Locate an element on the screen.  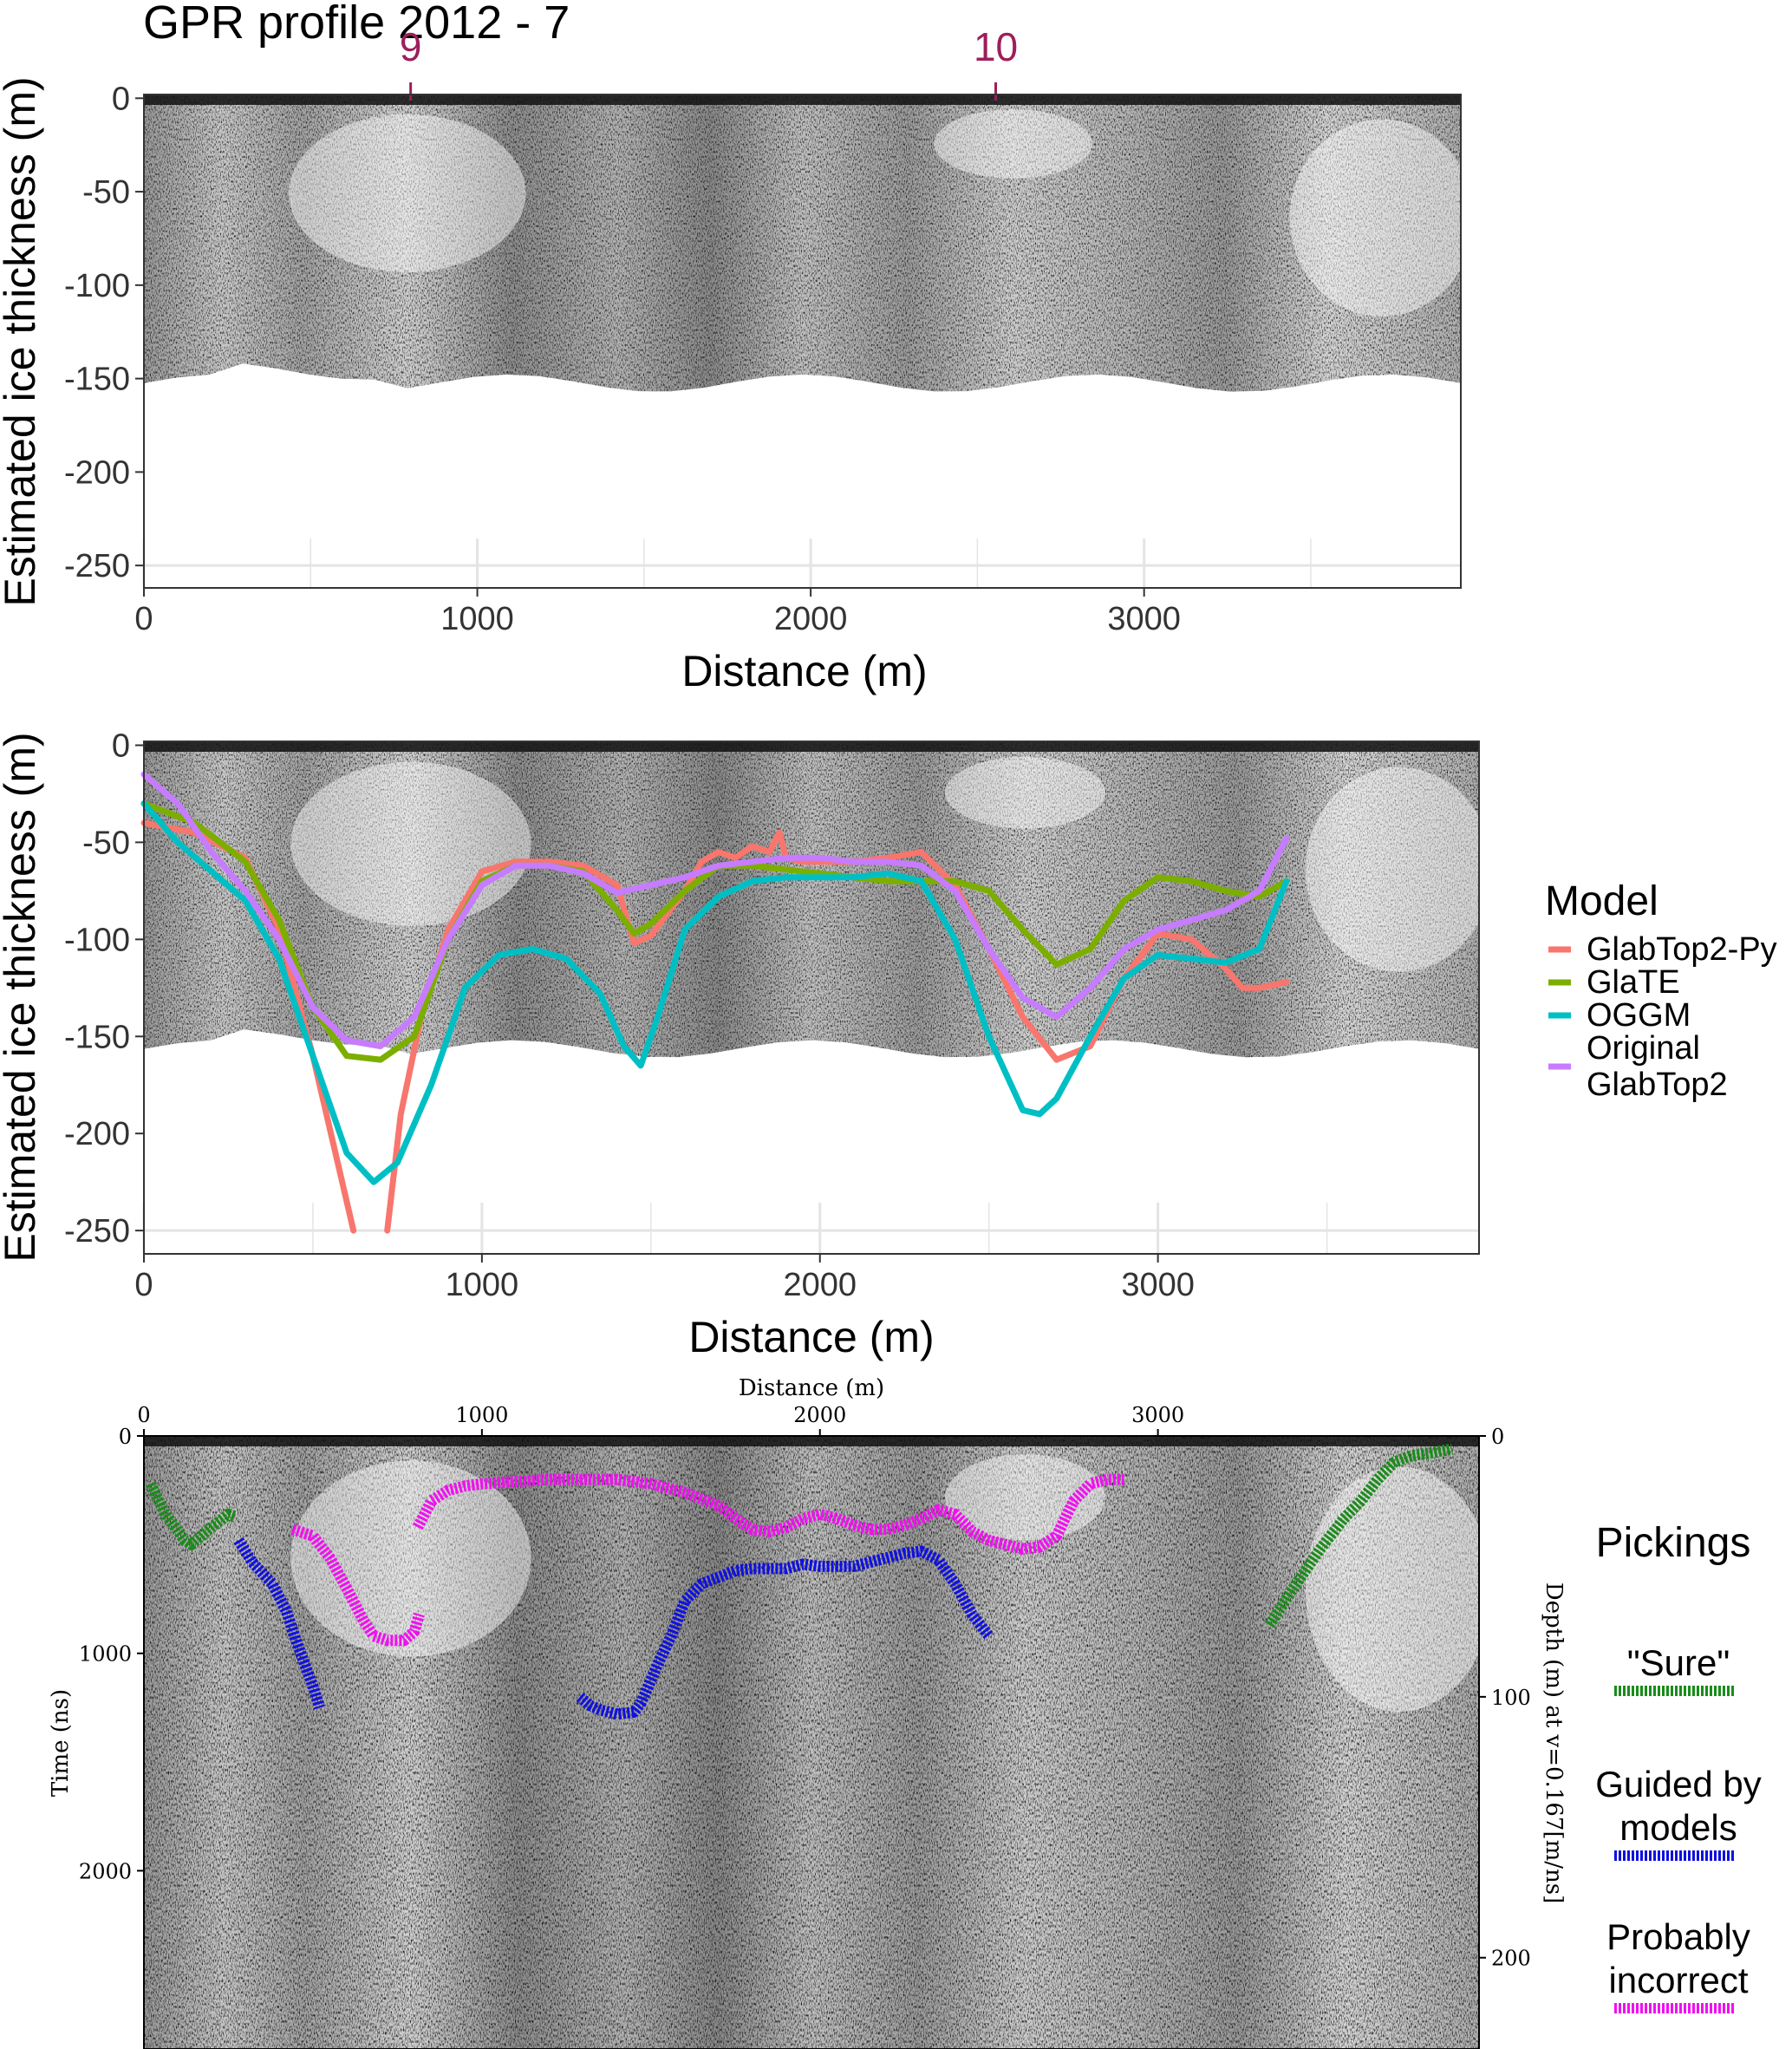
legend-label: GlabTop2 is located at coordinates (1657, 1085).